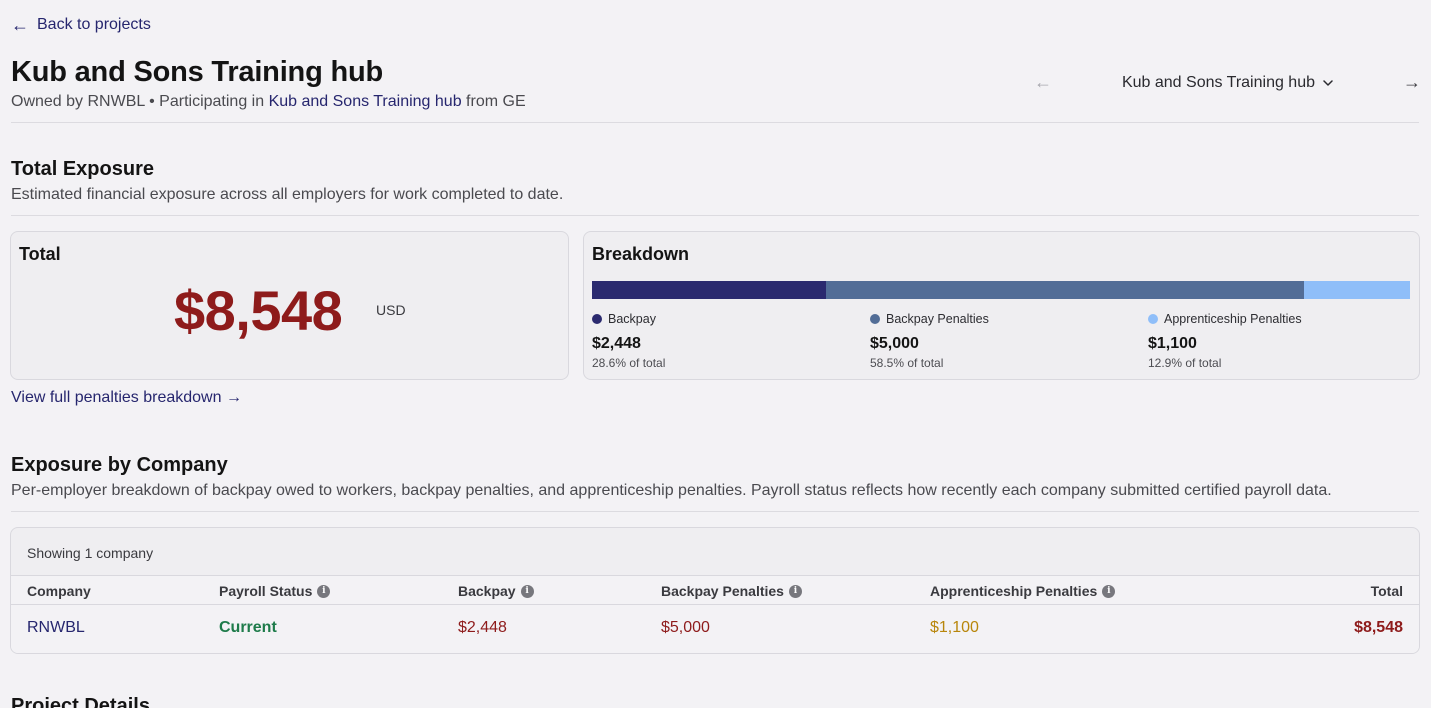 The image size is (1431, 708). I want to click on company-name-link: RNWBL, so click(56, 627).